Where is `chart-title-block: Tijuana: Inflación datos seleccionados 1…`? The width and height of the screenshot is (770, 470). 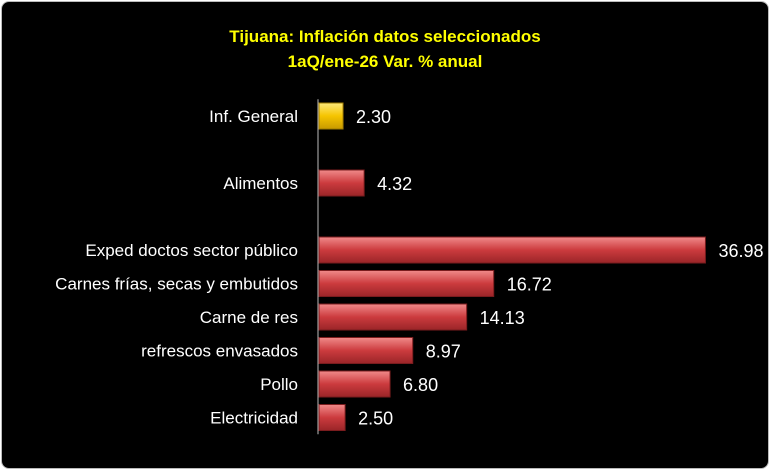 chart-title-block: Tijuana: Inflación datos seleccionados 1… is located at coordinates (385, 49).